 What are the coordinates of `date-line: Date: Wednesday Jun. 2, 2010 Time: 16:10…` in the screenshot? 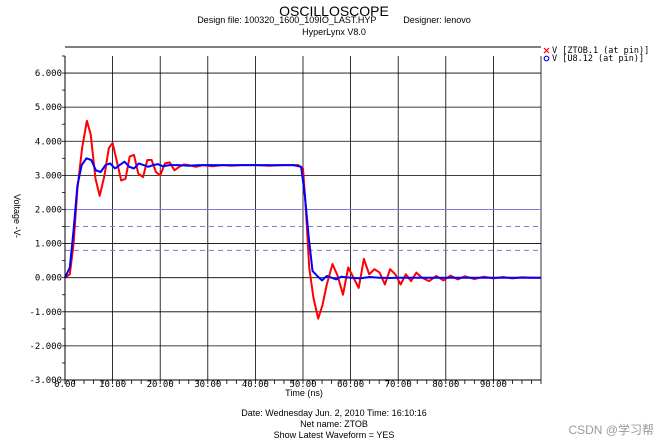 It's located at (334, 413).